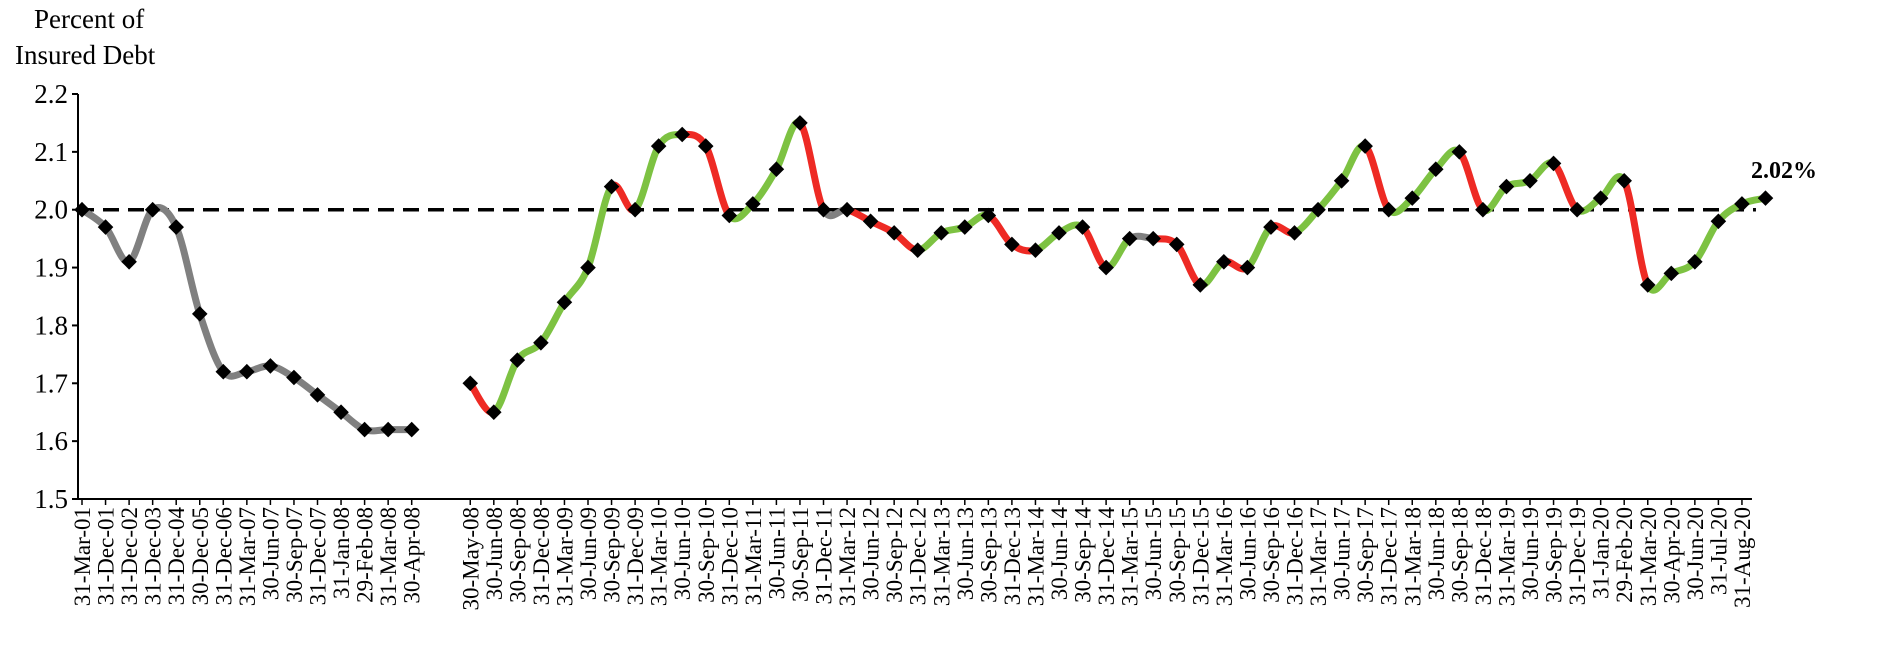  I want to click on x-tick-label: 31-Mar-12, so click(847, 556).